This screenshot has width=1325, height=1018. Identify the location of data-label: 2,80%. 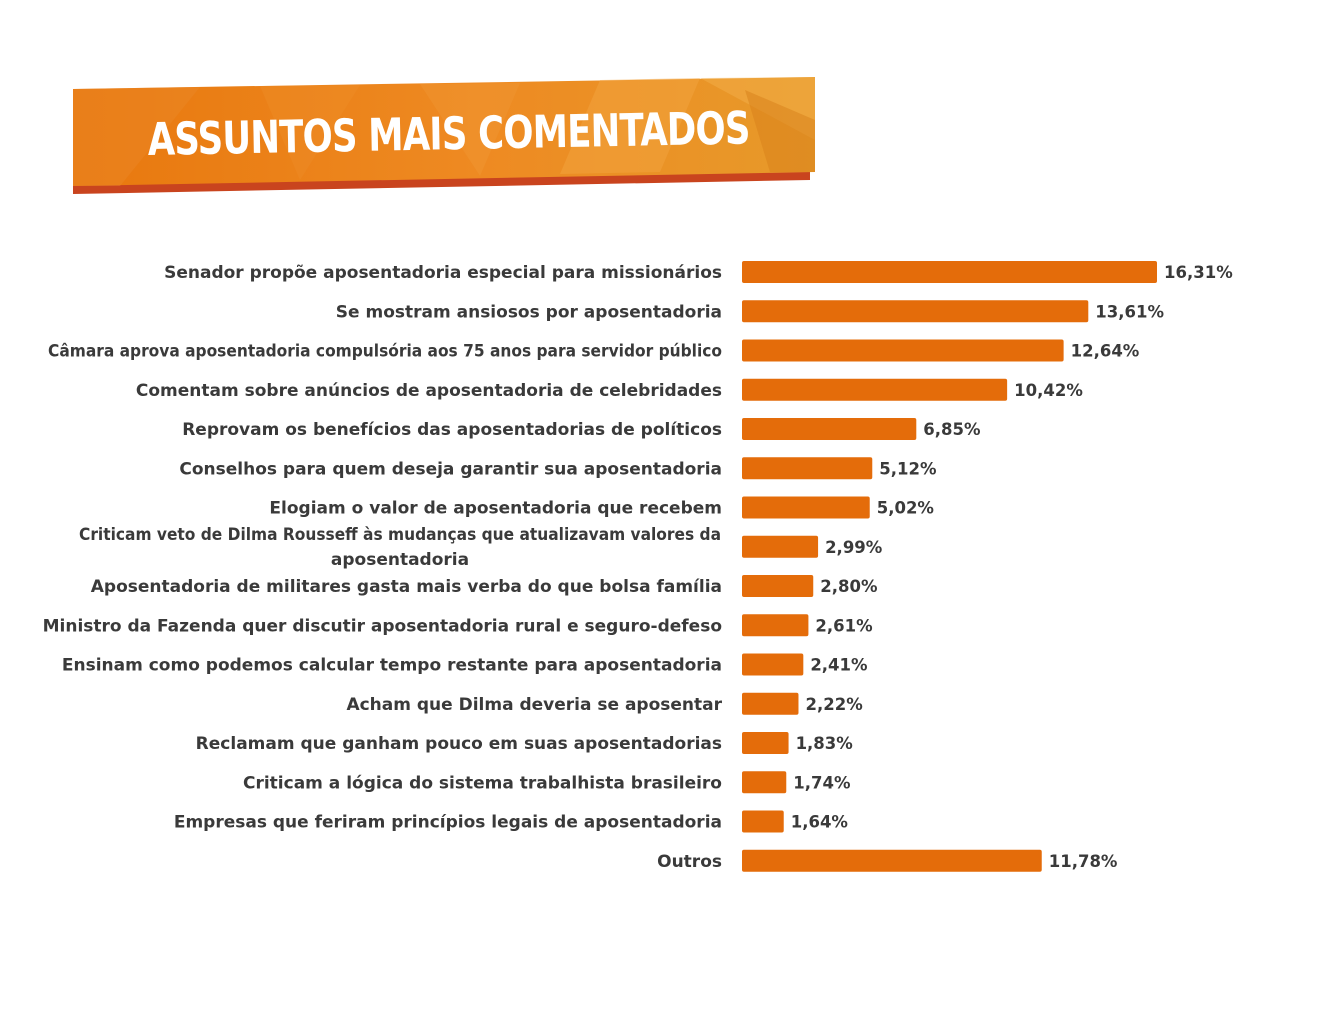
(849, 586).